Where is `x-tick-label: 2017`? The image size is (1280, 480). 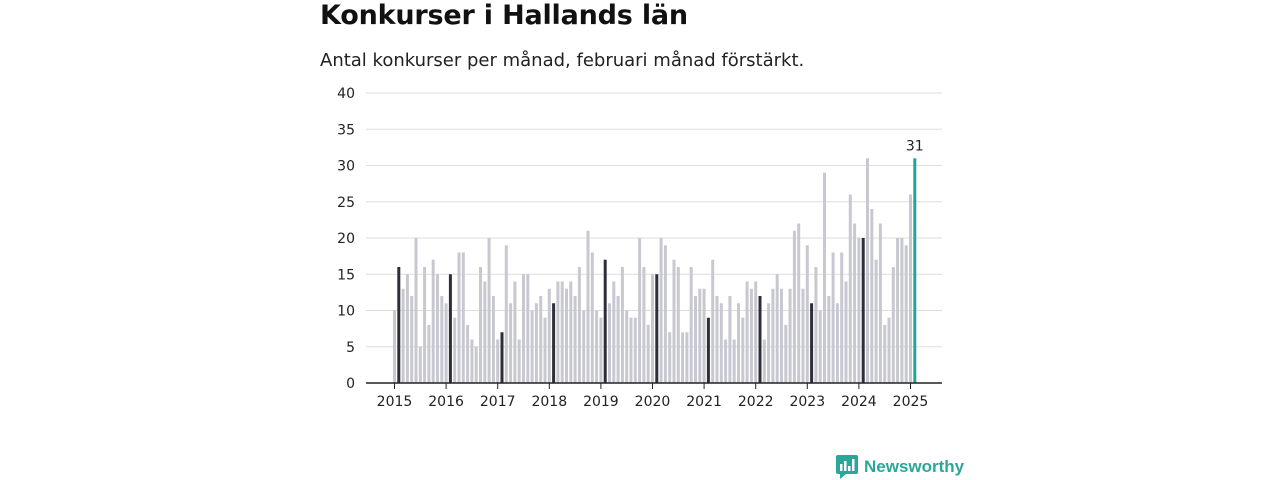 x-tick-label: 2017 is located at coordinates (498, 402).